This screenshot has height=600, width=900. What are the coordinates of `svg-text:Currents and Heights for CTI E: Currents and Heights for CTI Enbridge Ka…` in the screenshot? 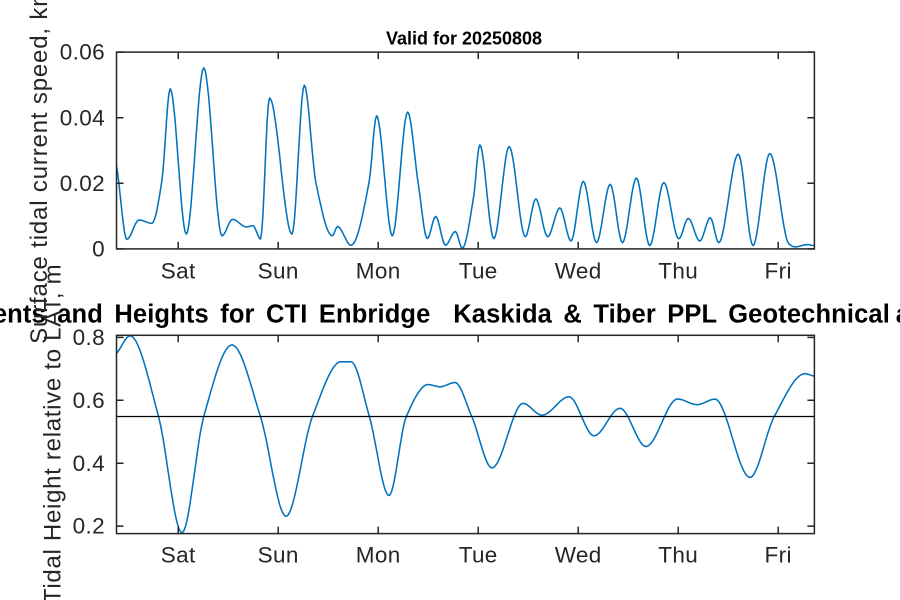 It's located at (445, 315).